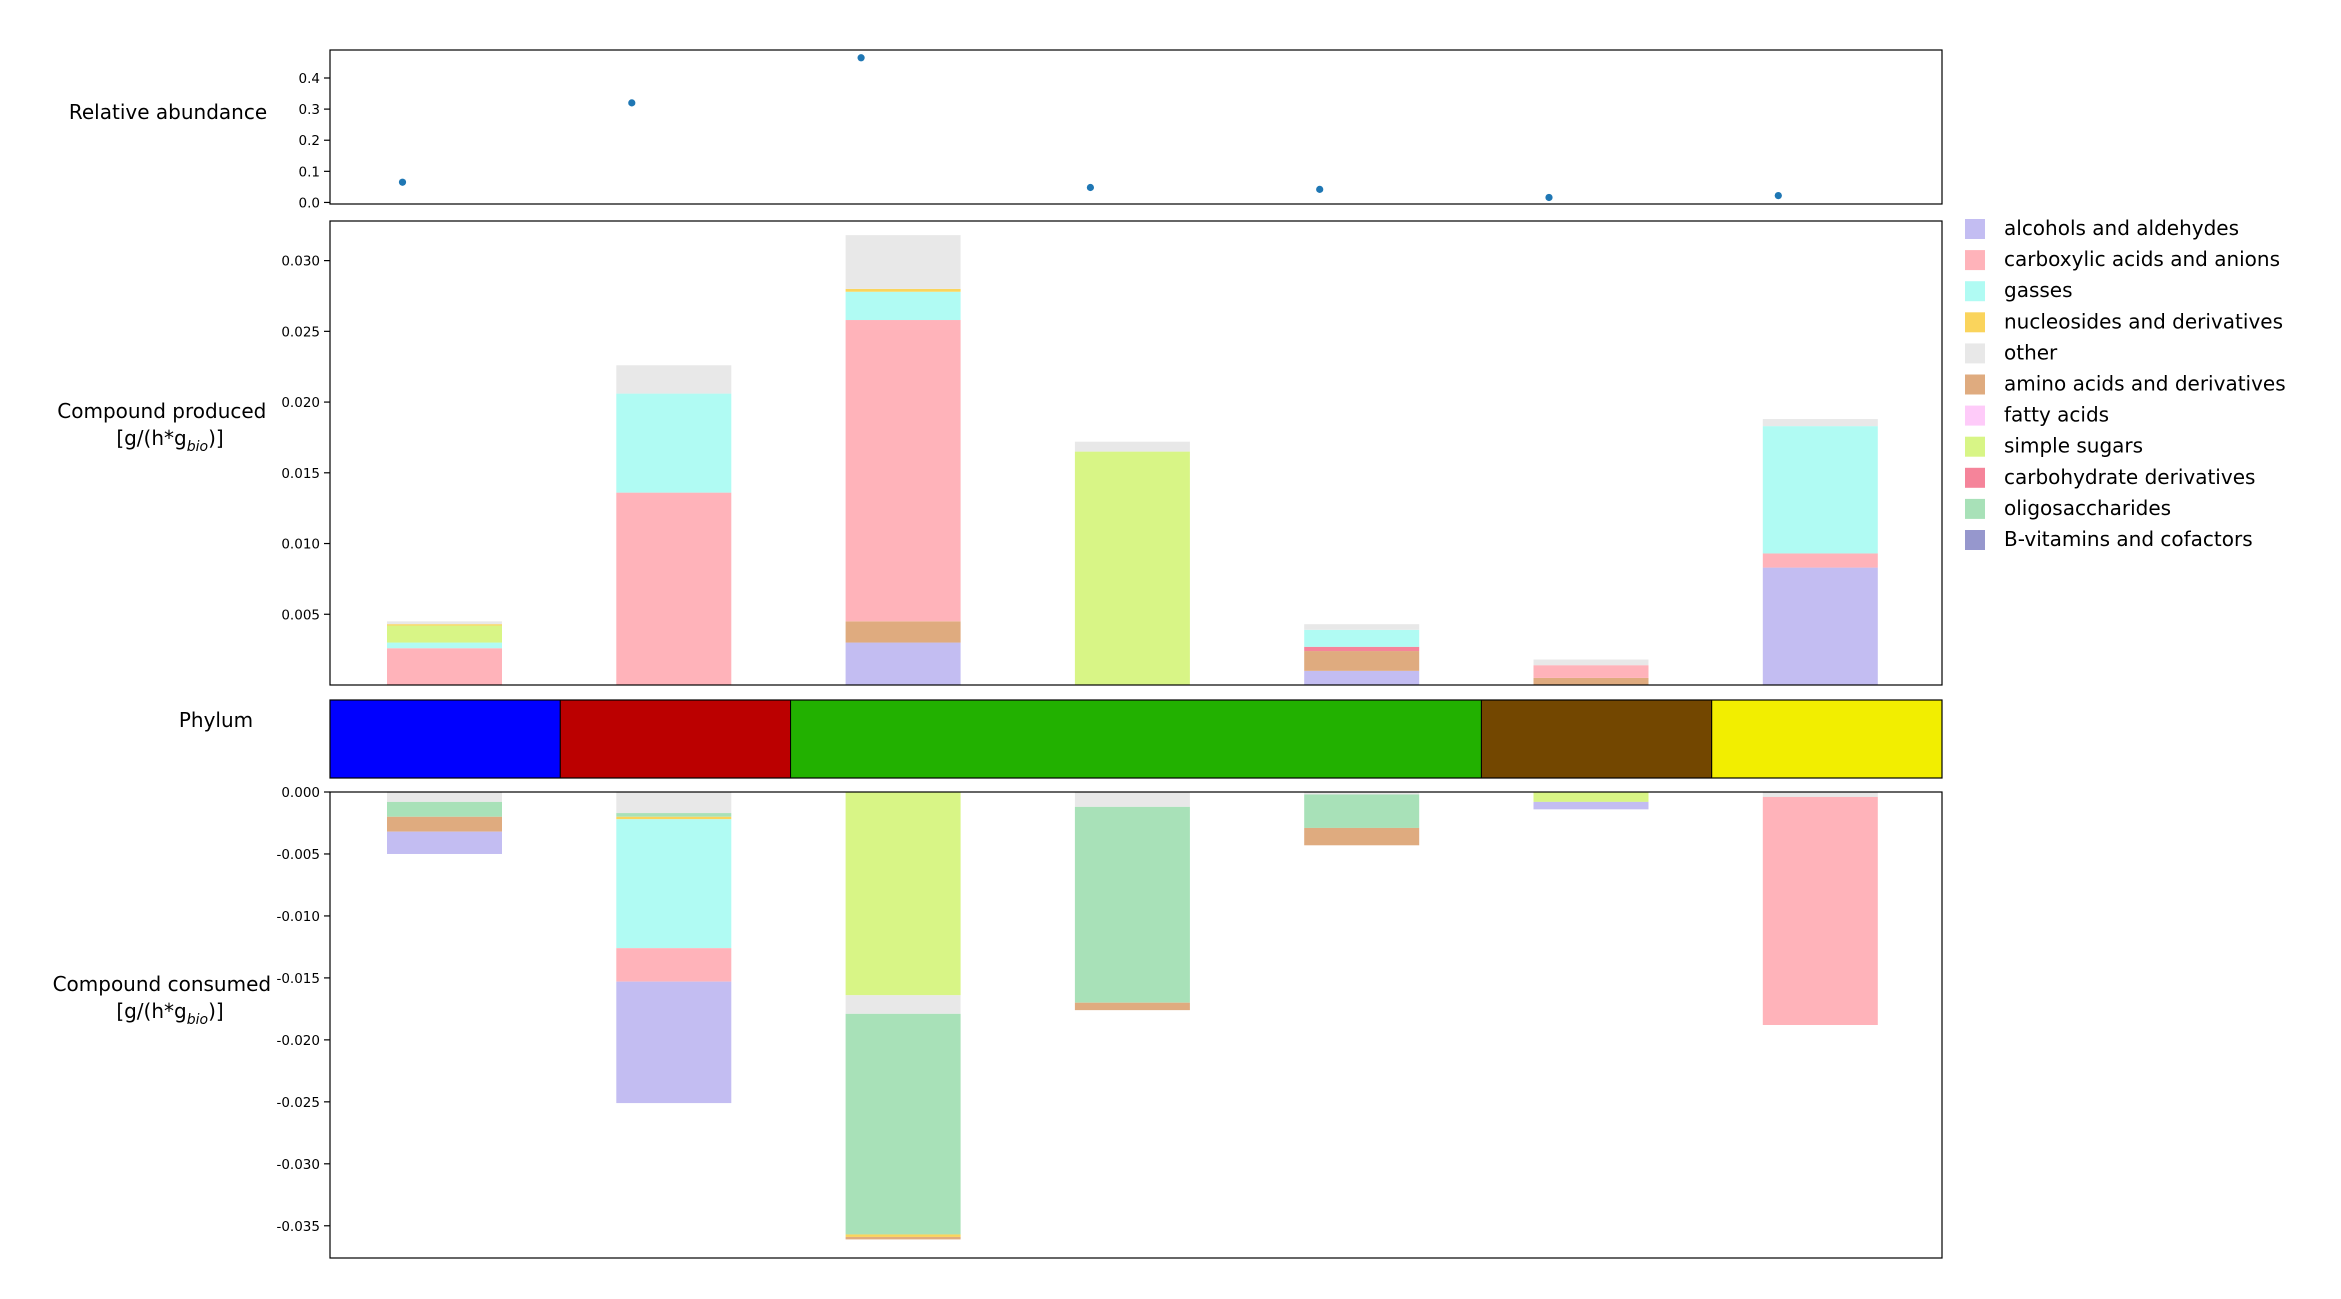 This screenshot has height=1299, width=2341. What do you see at coordinates (2073, 446) in the screenshot?
I see `legend-label: simple sugars` at bounding box center [2073, 446].